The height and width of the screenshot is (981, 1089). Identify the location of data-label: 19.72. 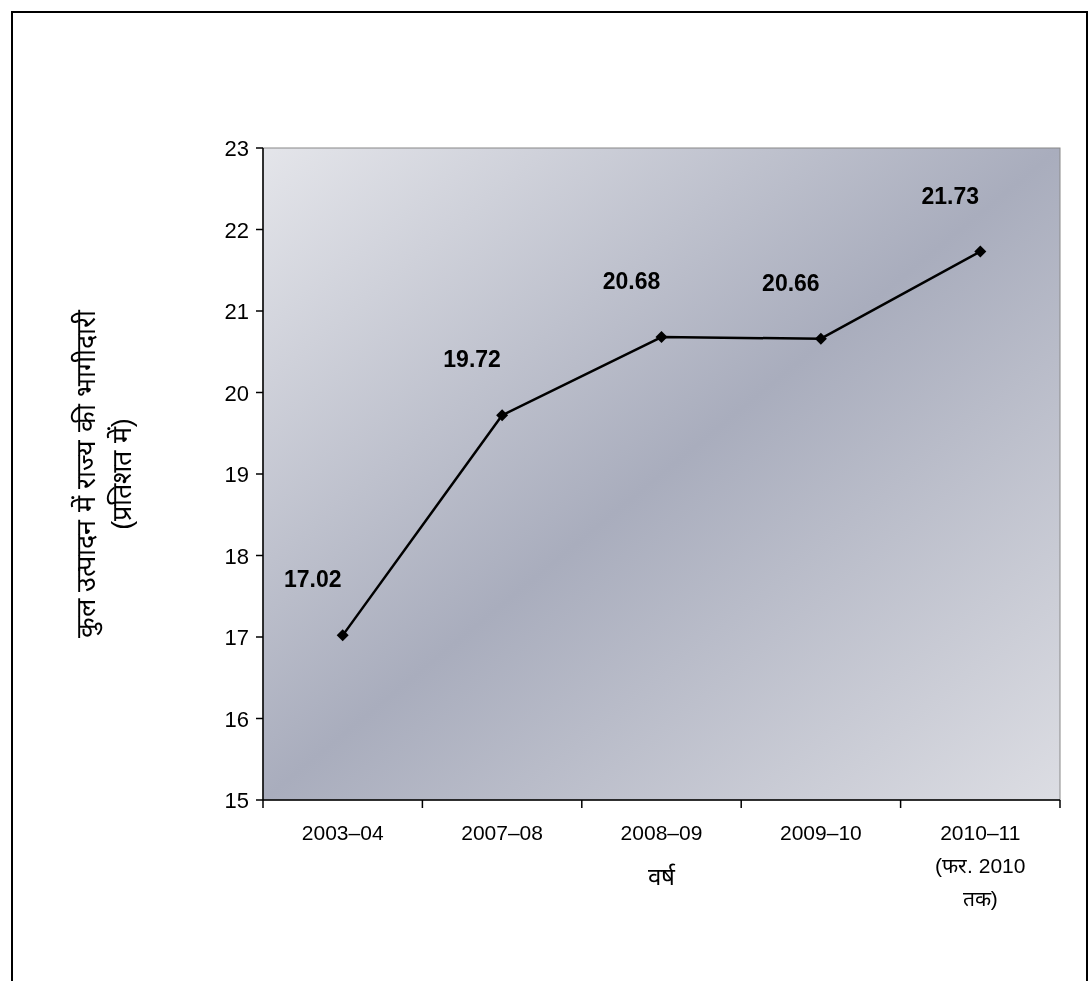
(472, 359).